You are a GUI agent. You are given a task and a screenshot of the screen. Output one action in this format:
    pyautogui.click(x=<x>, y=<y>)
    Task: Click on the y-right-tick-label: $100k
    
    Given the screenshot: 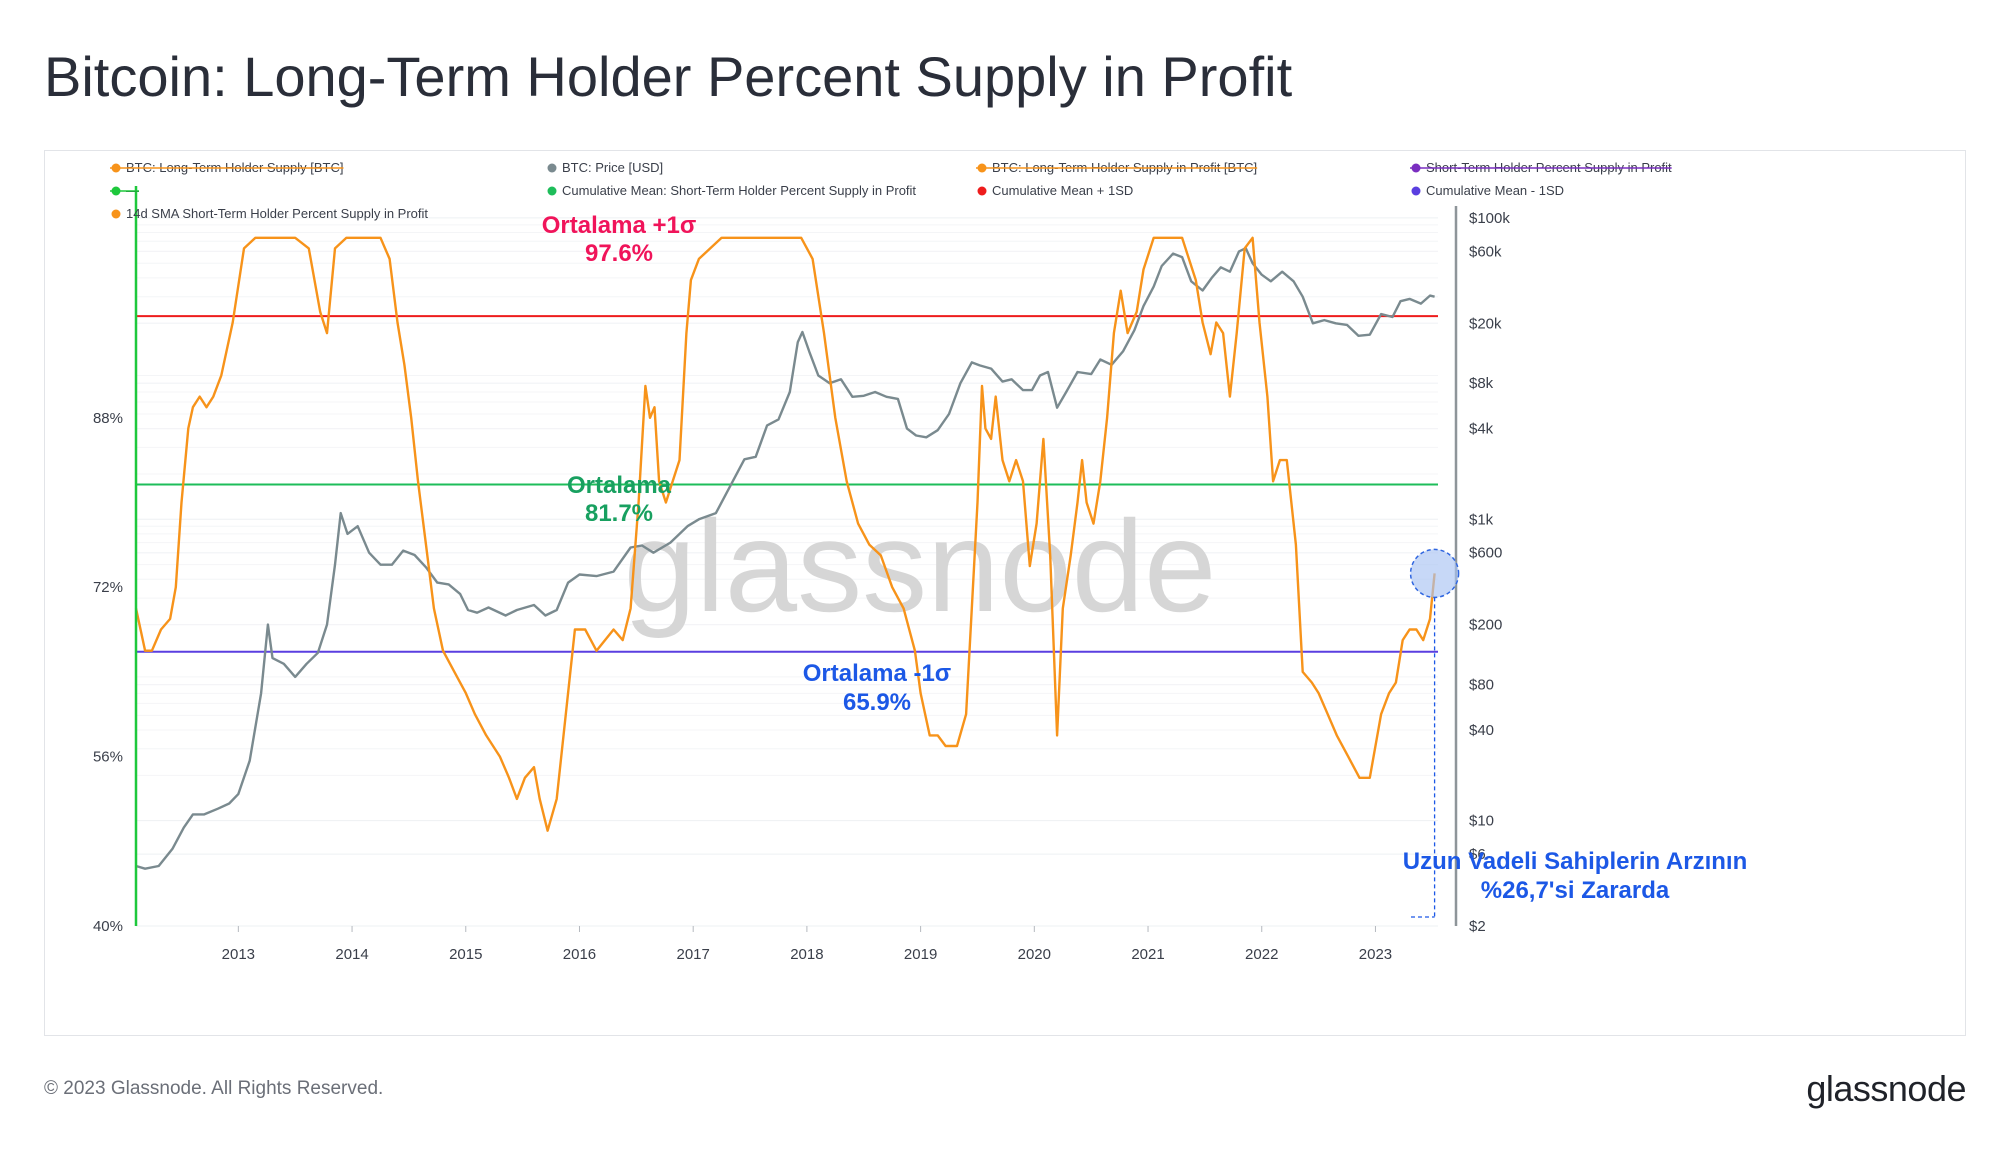 What is the action you would take?
    pyautogui.click(x=1489, y=218)
    